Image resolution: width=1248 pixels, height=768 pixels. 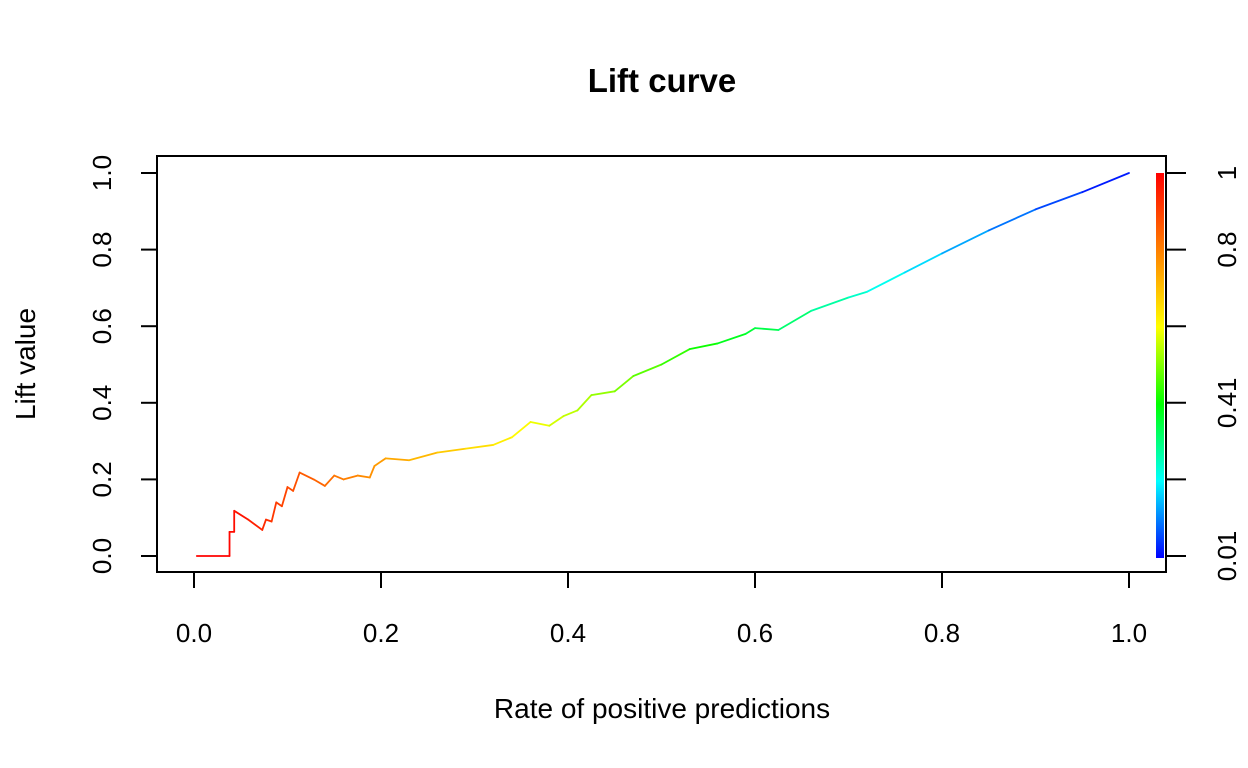 I want to click on x-axis-label: Rate of positive predictions, so click(x=662, y=708).